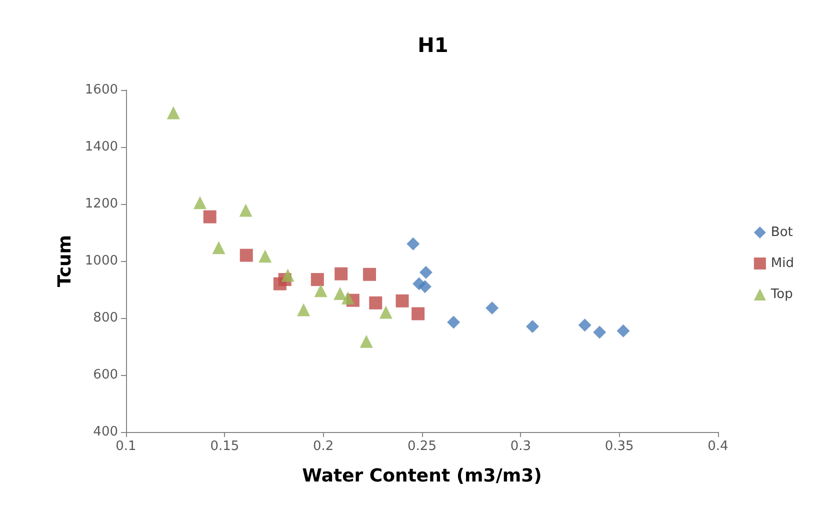 The height and width of the screenshot is (527, 813). Describe the element at coordinates (422, 476) in the screenshot. I see `x-axis-title: Water Content (m3/m3)` at that location.